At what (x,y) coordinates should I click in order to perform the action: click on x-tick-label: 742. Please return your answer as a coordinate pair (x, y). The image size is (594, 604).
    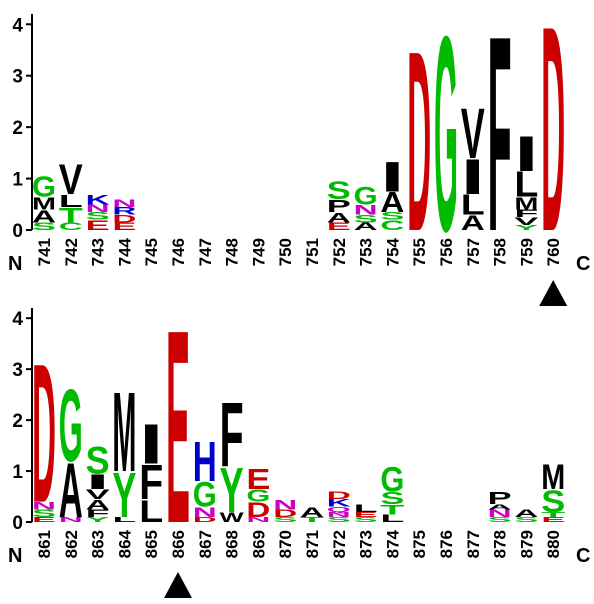
    Looking at the image, I should click on (71, 252).